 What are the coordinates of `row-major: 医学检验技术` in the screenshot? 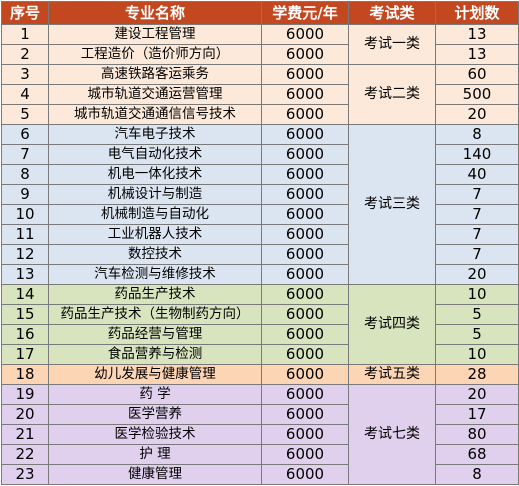 It's located at (155, 434).